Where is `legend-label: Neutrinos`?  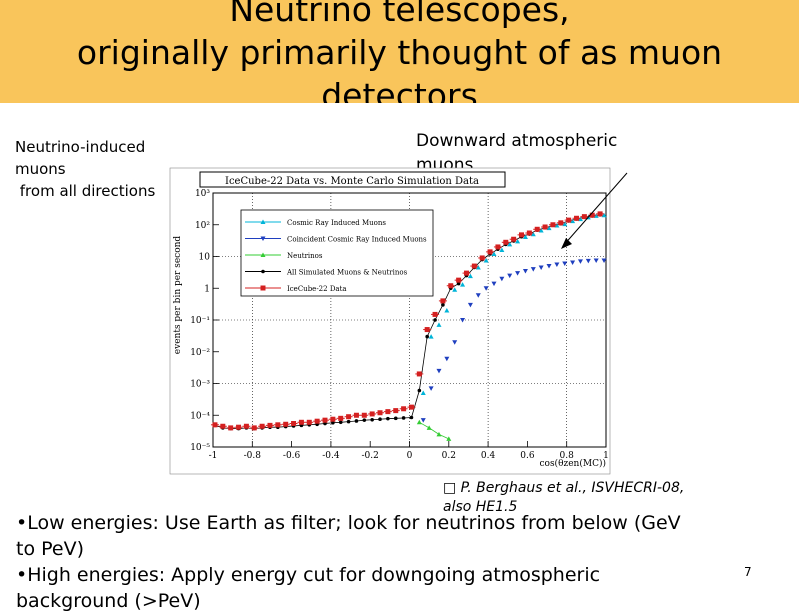
legend-label: Neutrinos is located at coordinates (305, 256).